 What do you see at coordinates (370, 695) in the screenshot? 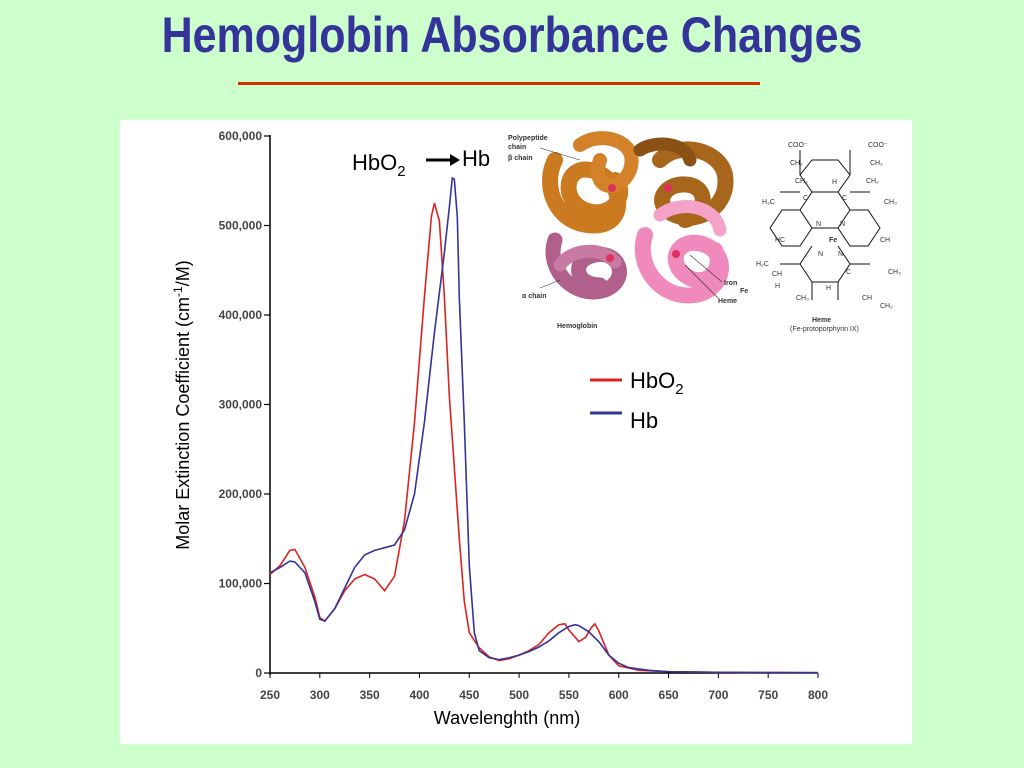
I see `x-tick-label: 350` at bounding box center [370, 695].